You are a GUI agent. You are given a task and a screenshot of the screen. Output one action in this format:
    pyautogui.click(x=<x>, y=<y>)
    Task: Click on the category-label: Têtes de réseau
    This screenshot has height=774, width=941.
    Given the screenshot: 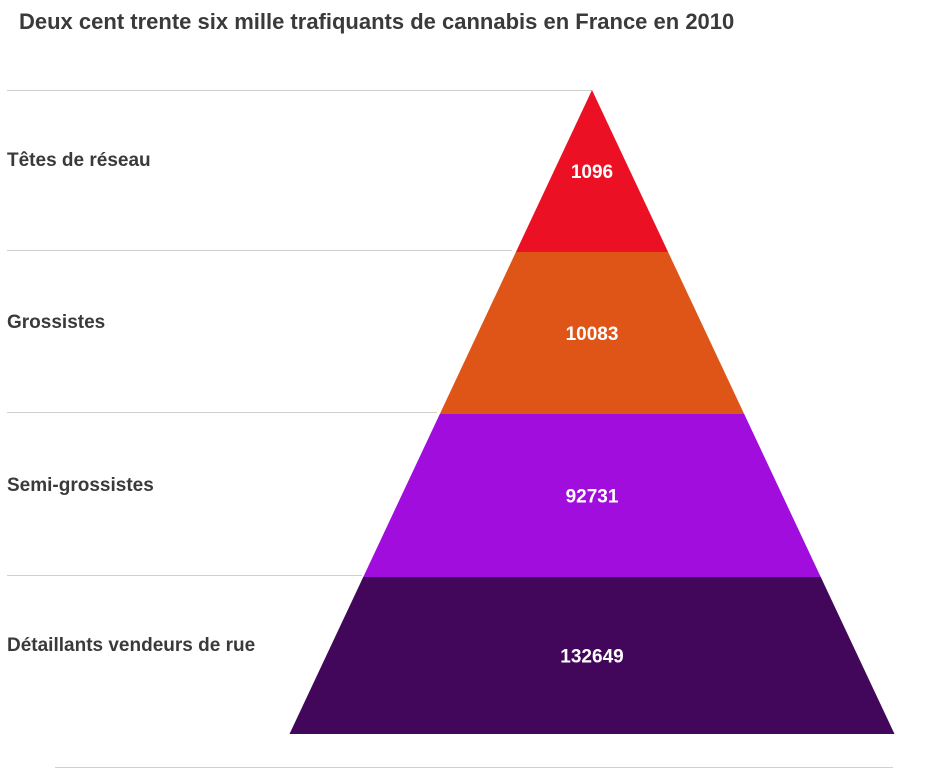 What is the action you would take?
    pyautogui.click(x=79, y=160)
    